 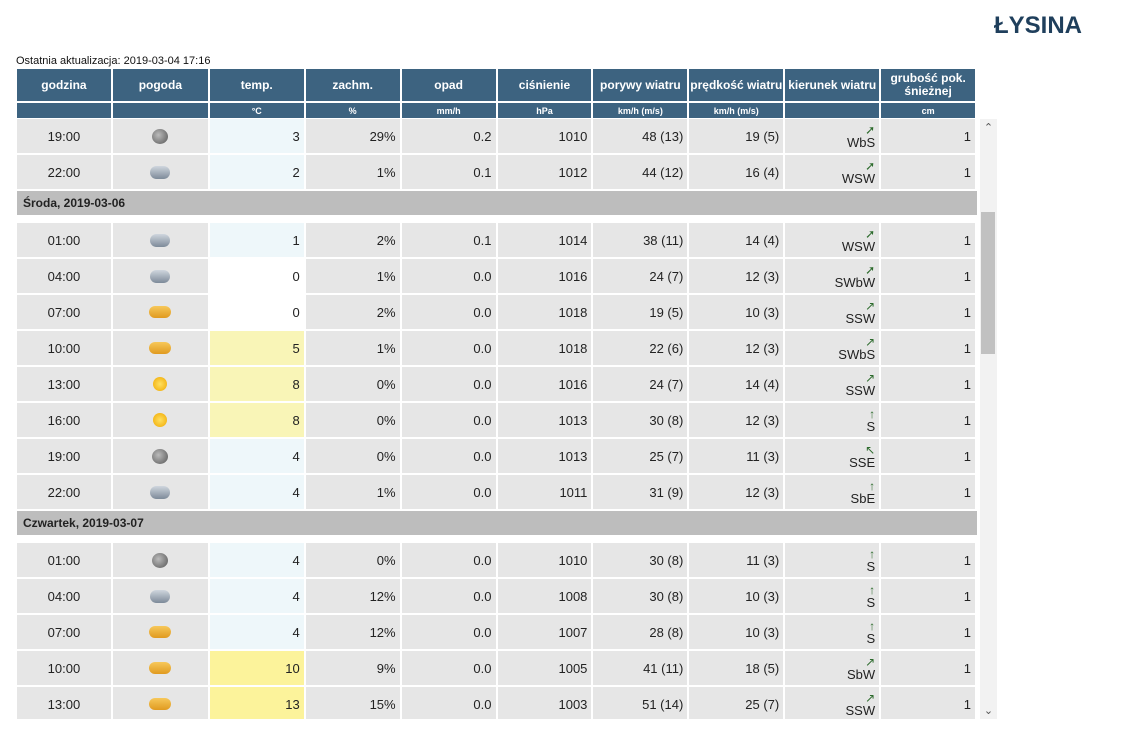 I want to click on table-row: 13:00 8 0% 0.0 1016 24 (7) 14 (4) ↗ SSW 1, so click(x=497, y=384).